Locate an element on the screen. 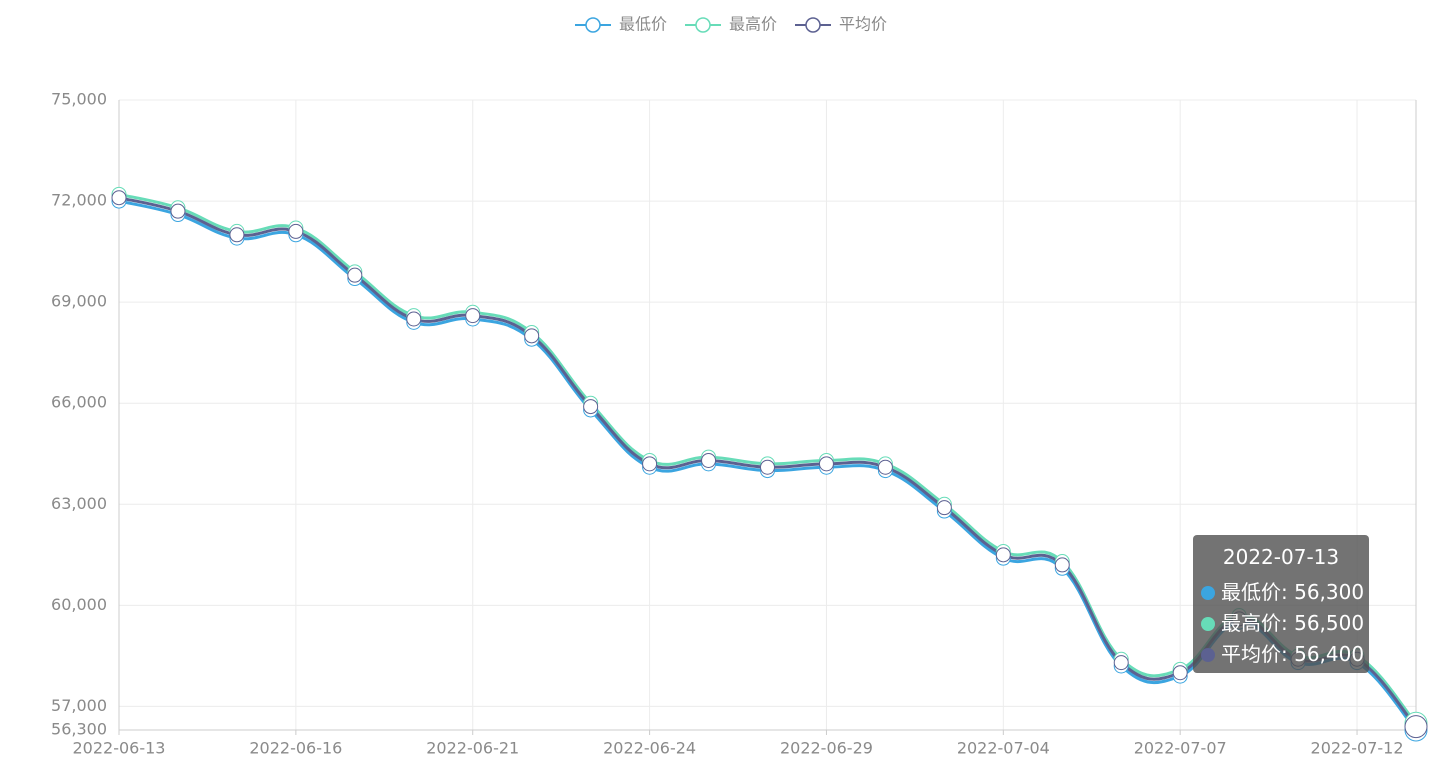 The image size is (1453, 772). x-tick-label: 2022-06-13 is located at coordinates (119, 748).